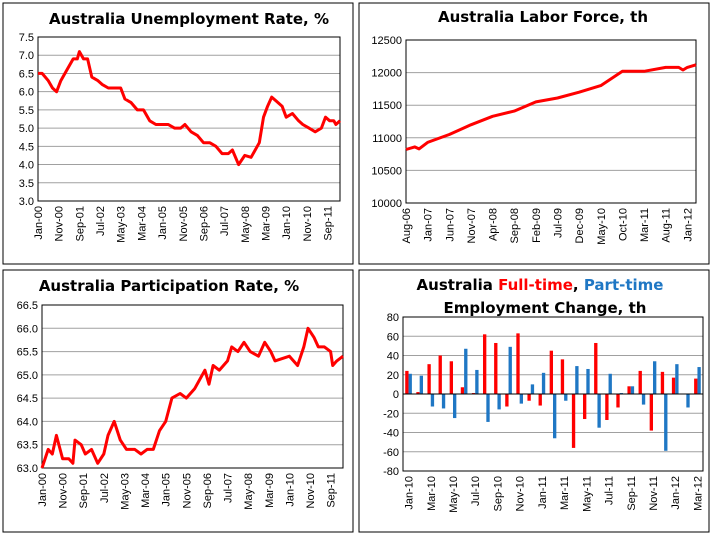 This screenshot has height=535, width=712. Describe the element at coordinates (654, 493) in the screenshot. I see `x-tick-label: Nov-11` at that location.